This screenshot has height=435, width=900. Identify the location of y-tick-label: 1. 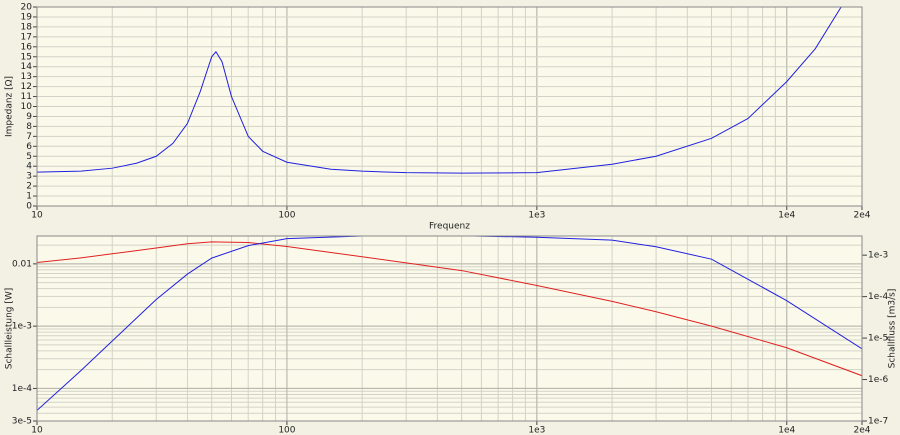
(29, 197).